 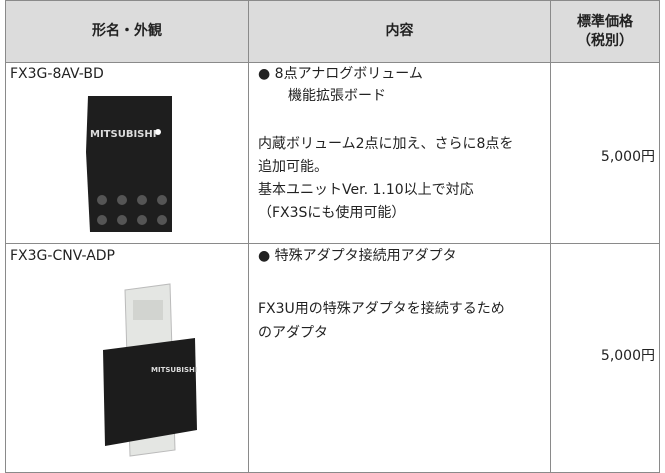 I want to click on description: 追加可能。, so click(x=293, y=167).